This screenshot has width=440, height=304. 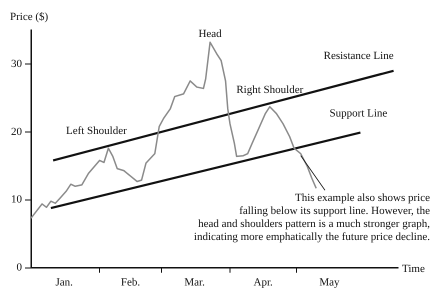 I want to click on x-tick-label: Apr., so click(x=264, y=282).